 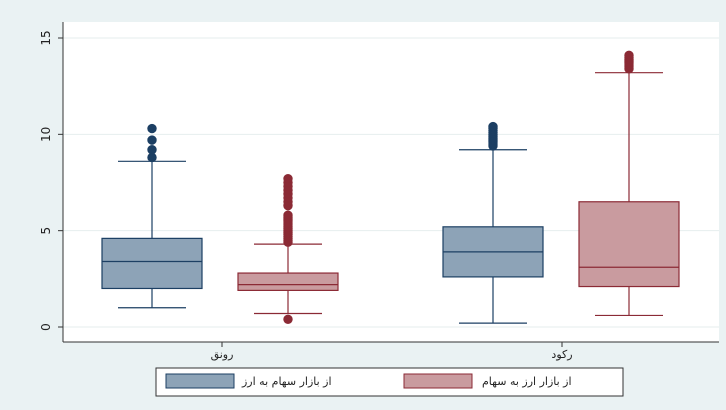 I want to click on legend-label: از بازار ارز به سهام, so click(x=527, y=381).